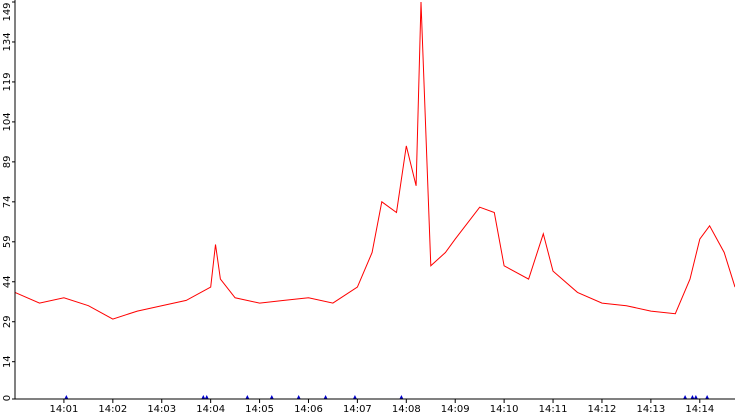 This screenshot has height=415, width=735. What do you see at coordinates (602, 409) in the screenshot?
I see `x-tick-label: 14:12` at bounding box center [602, 409].